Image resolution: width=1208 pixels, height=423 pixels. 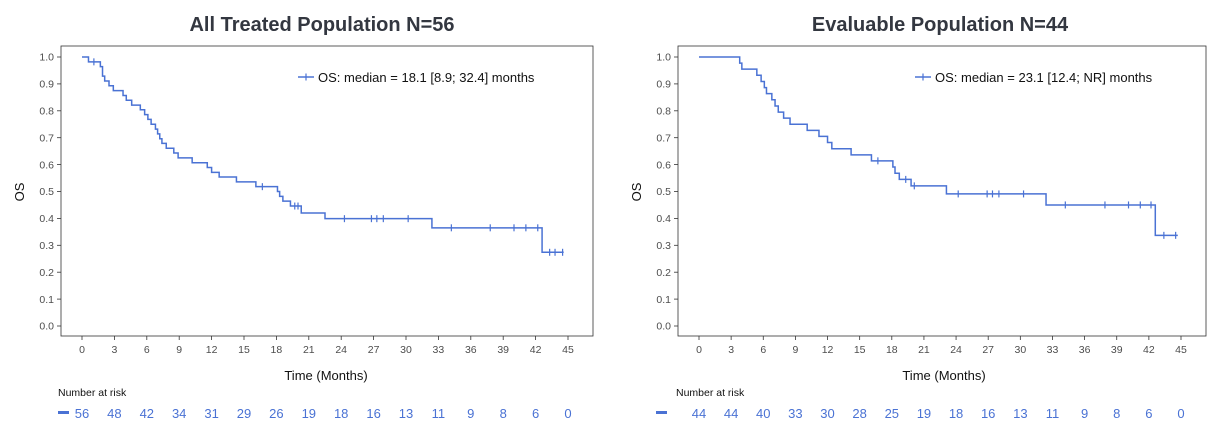 I want to click on risk-count: 33, so click(x=795, y=413).